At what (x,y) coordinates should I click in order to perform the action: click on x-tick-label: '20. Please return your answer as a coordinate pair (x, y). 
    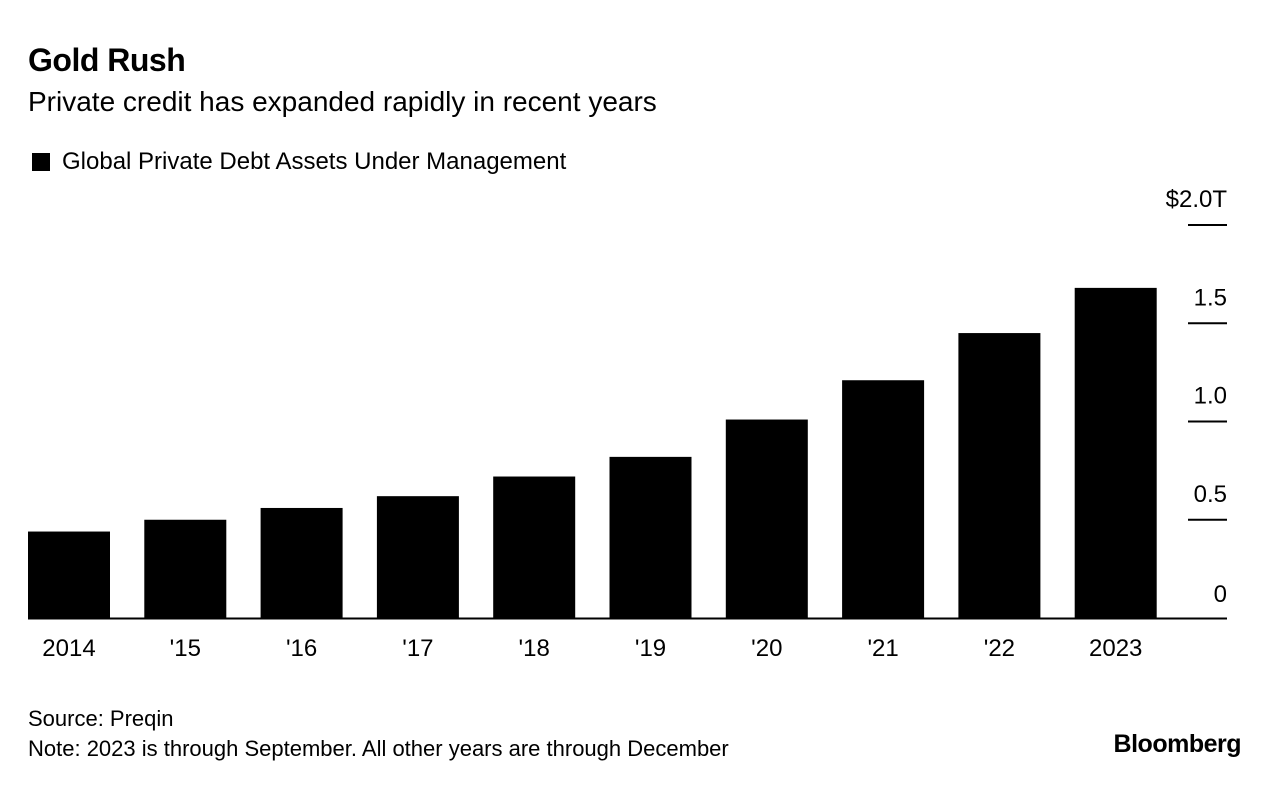
    Looking at the image, I should click on (766, 648).